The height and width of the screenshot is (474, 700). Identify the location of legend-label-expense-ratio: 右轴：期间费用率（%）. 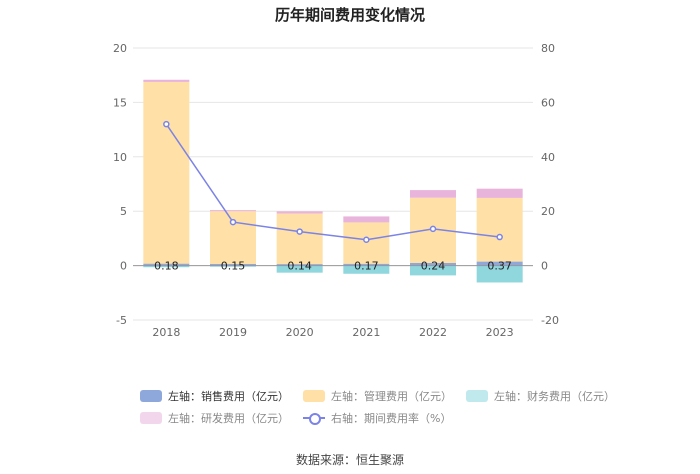
(391, 418).